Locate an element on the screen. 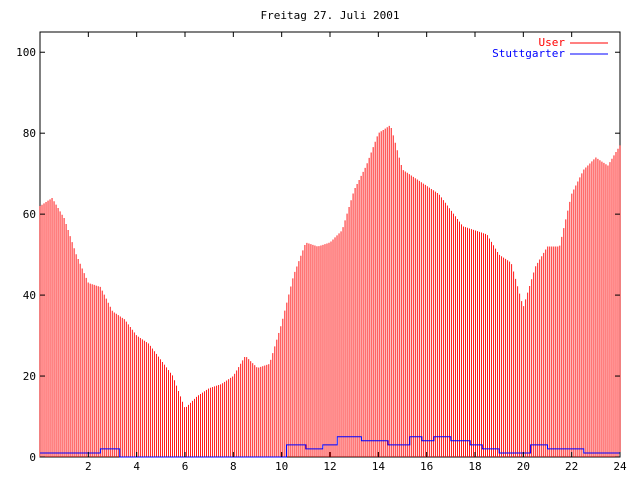  y-tick-label: 60 is located at coordinates (29, 214).